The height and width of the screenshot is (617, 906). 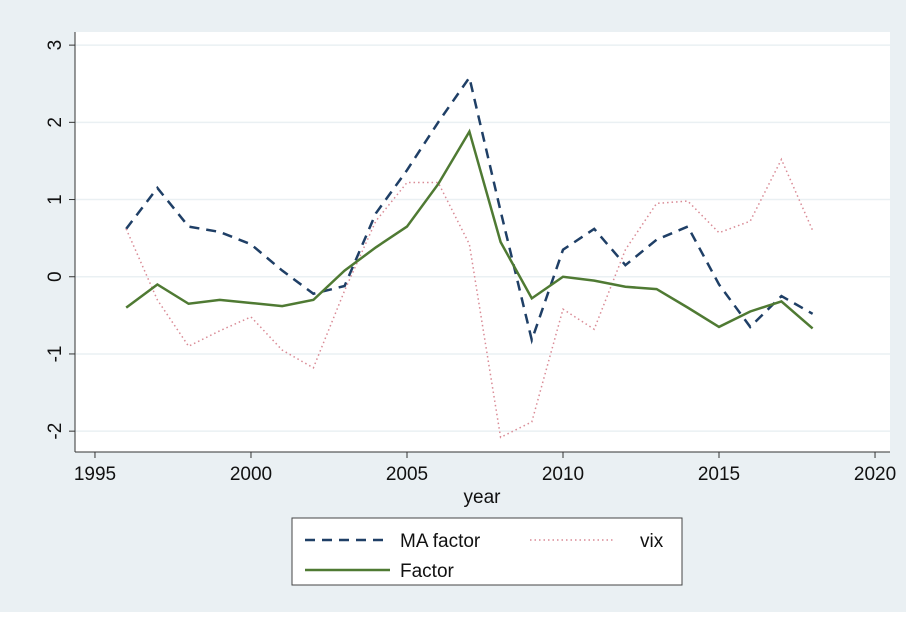 I want to click on legend-label: MA factor, so click(x=440, y=541).